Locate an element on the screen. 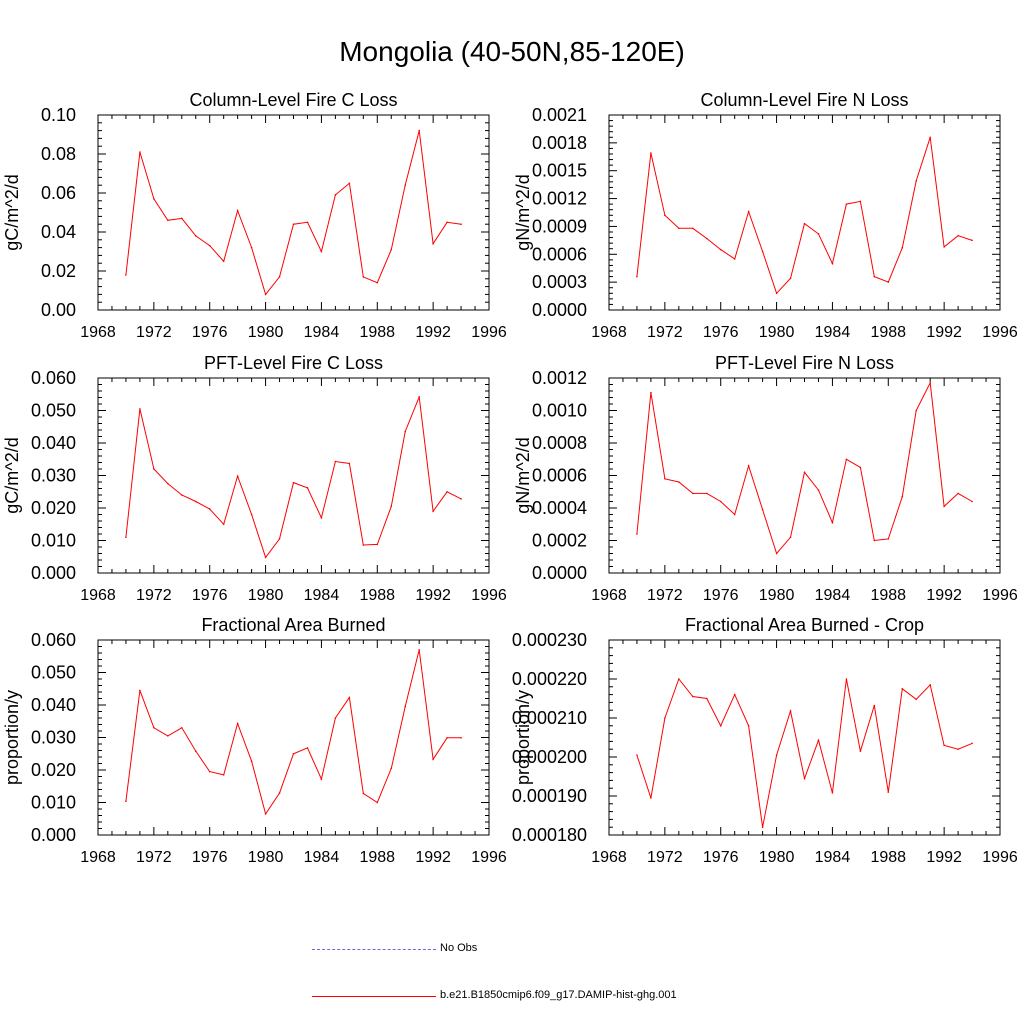 The width and height of the screenshot is (1024, 1024). y-tick-label: 0.0009 is located at coordinates (559, 226).